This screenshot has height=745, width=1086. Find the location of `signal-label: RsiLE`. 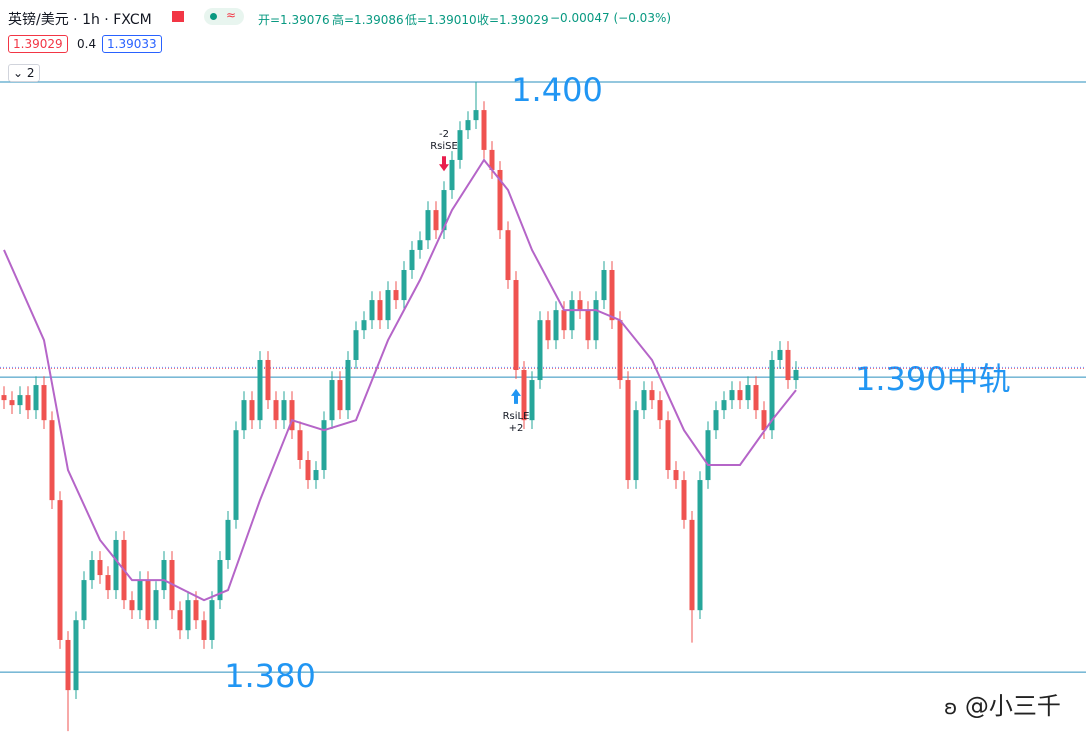

signal-label: RsiLE is located at coordinates (516, 416).